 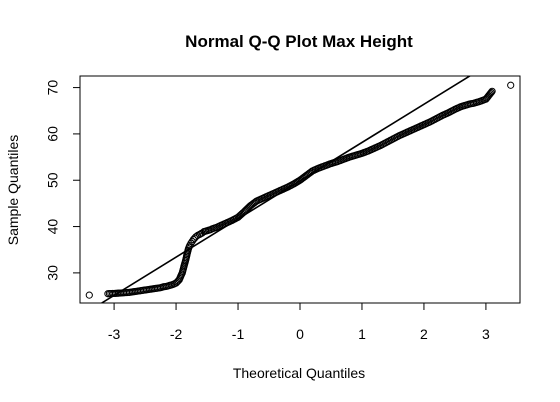 I want to click on y-axis: 30 40 50 60 70, so click(x=63, y=180).